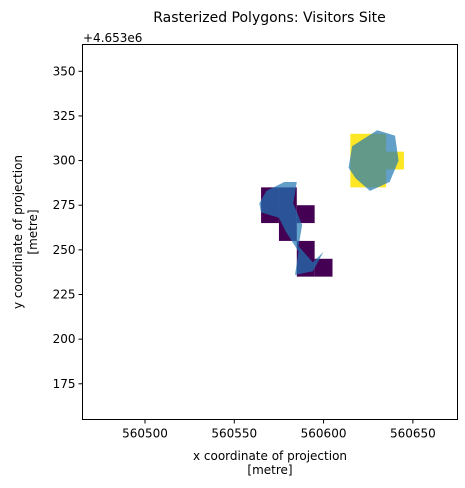 The image size is (465, 488). What do you see at coordinates (324, 434) in the screenshot?
I see `x-tick-label: 560600` at bounding box center [324, 434].